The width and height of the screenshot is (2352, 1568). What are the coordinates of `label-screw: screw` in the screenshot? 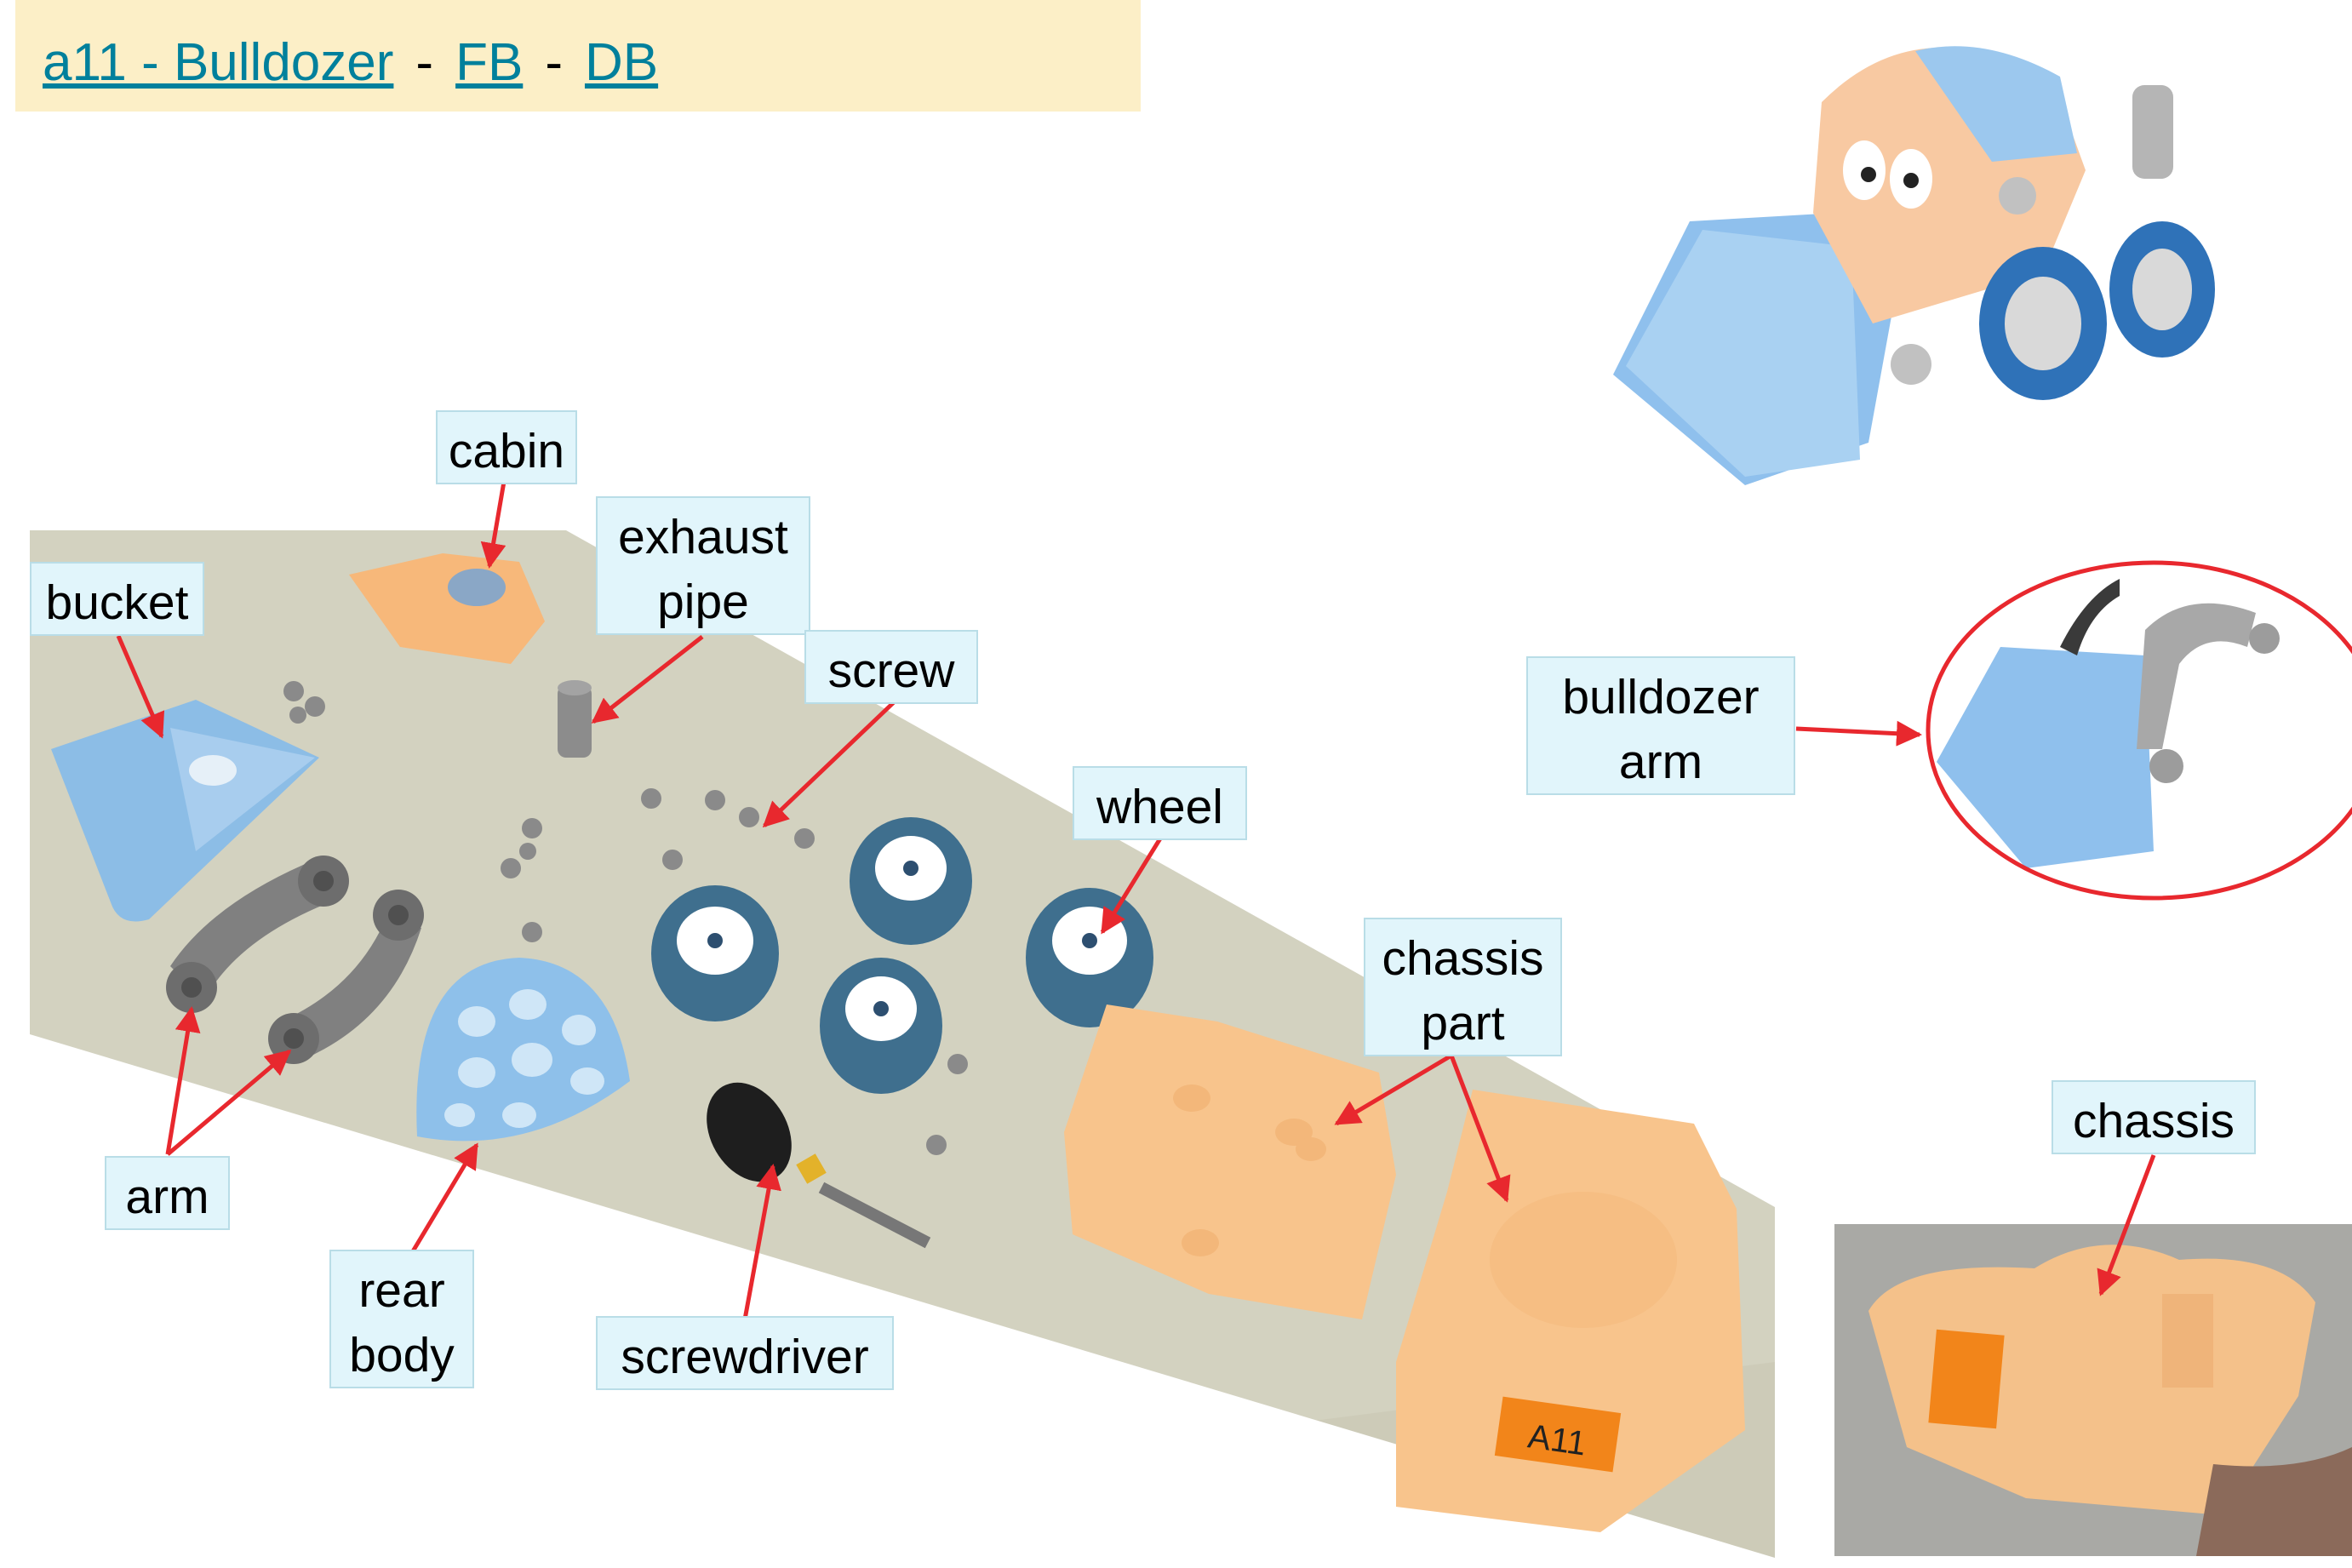 It's located at (891, 667).